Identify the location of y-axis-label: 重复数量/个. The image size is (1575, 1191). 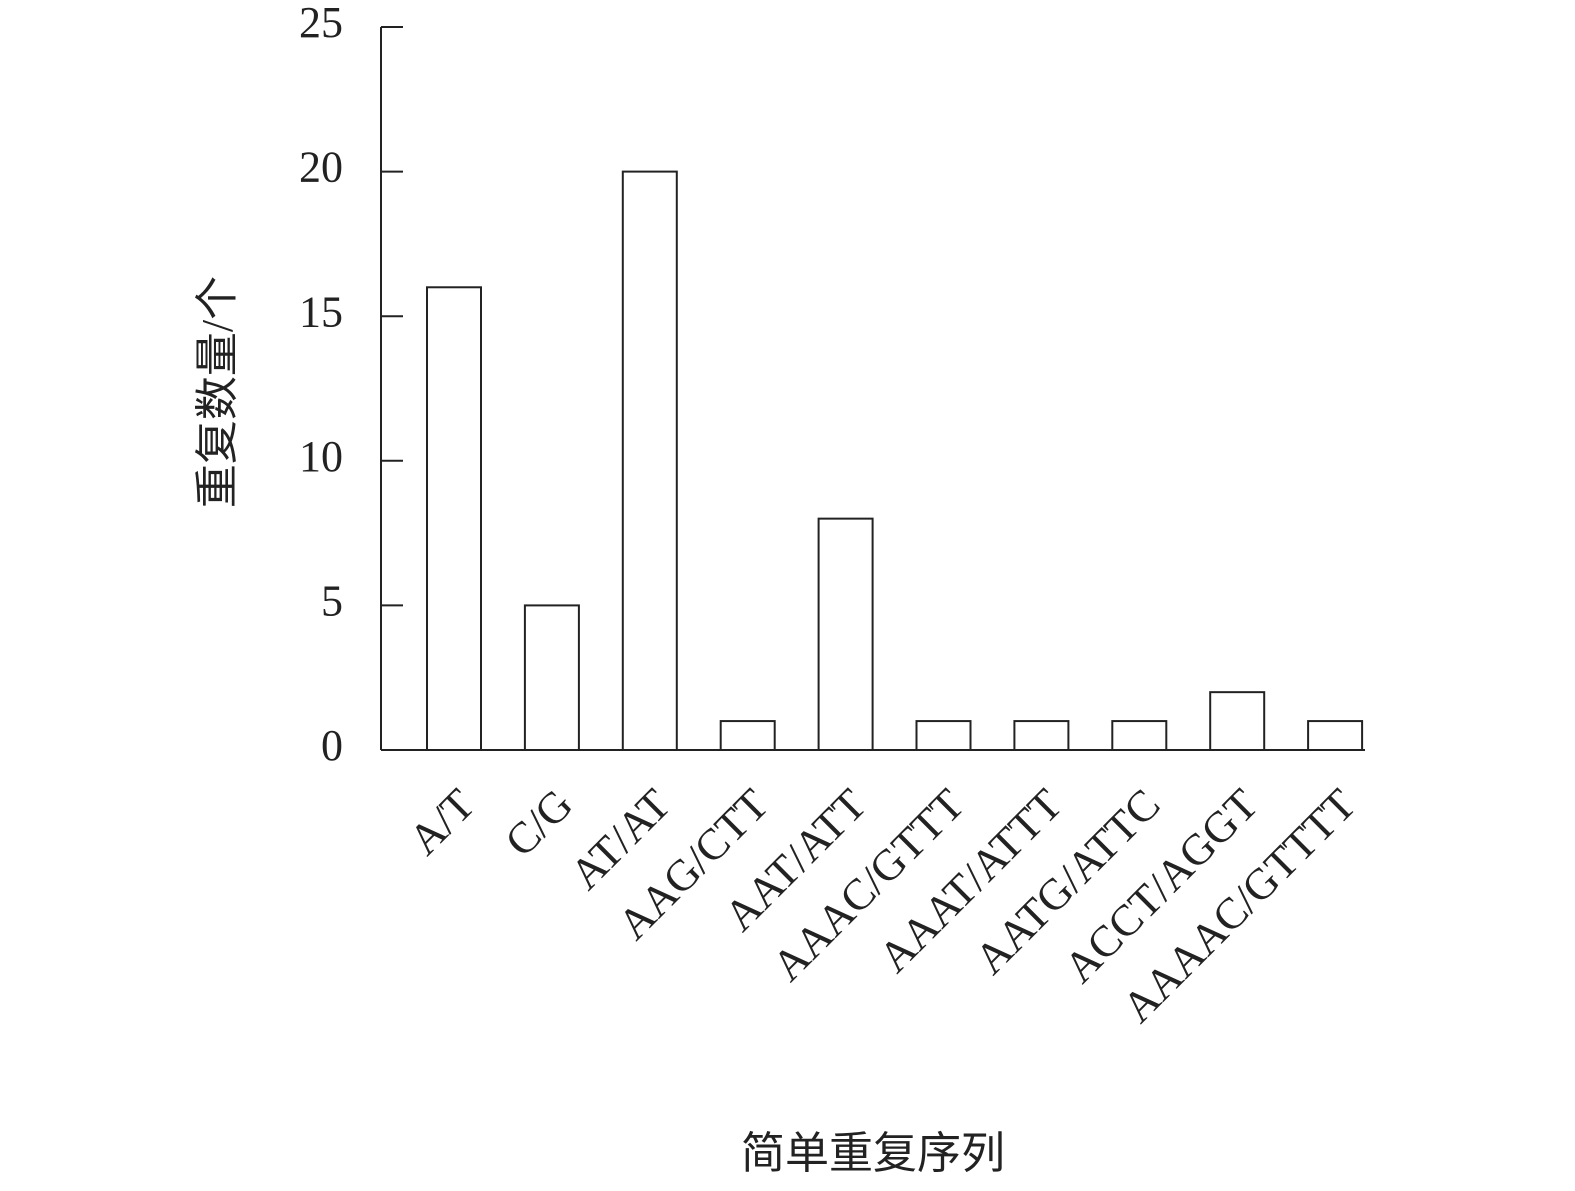
(217, 392).